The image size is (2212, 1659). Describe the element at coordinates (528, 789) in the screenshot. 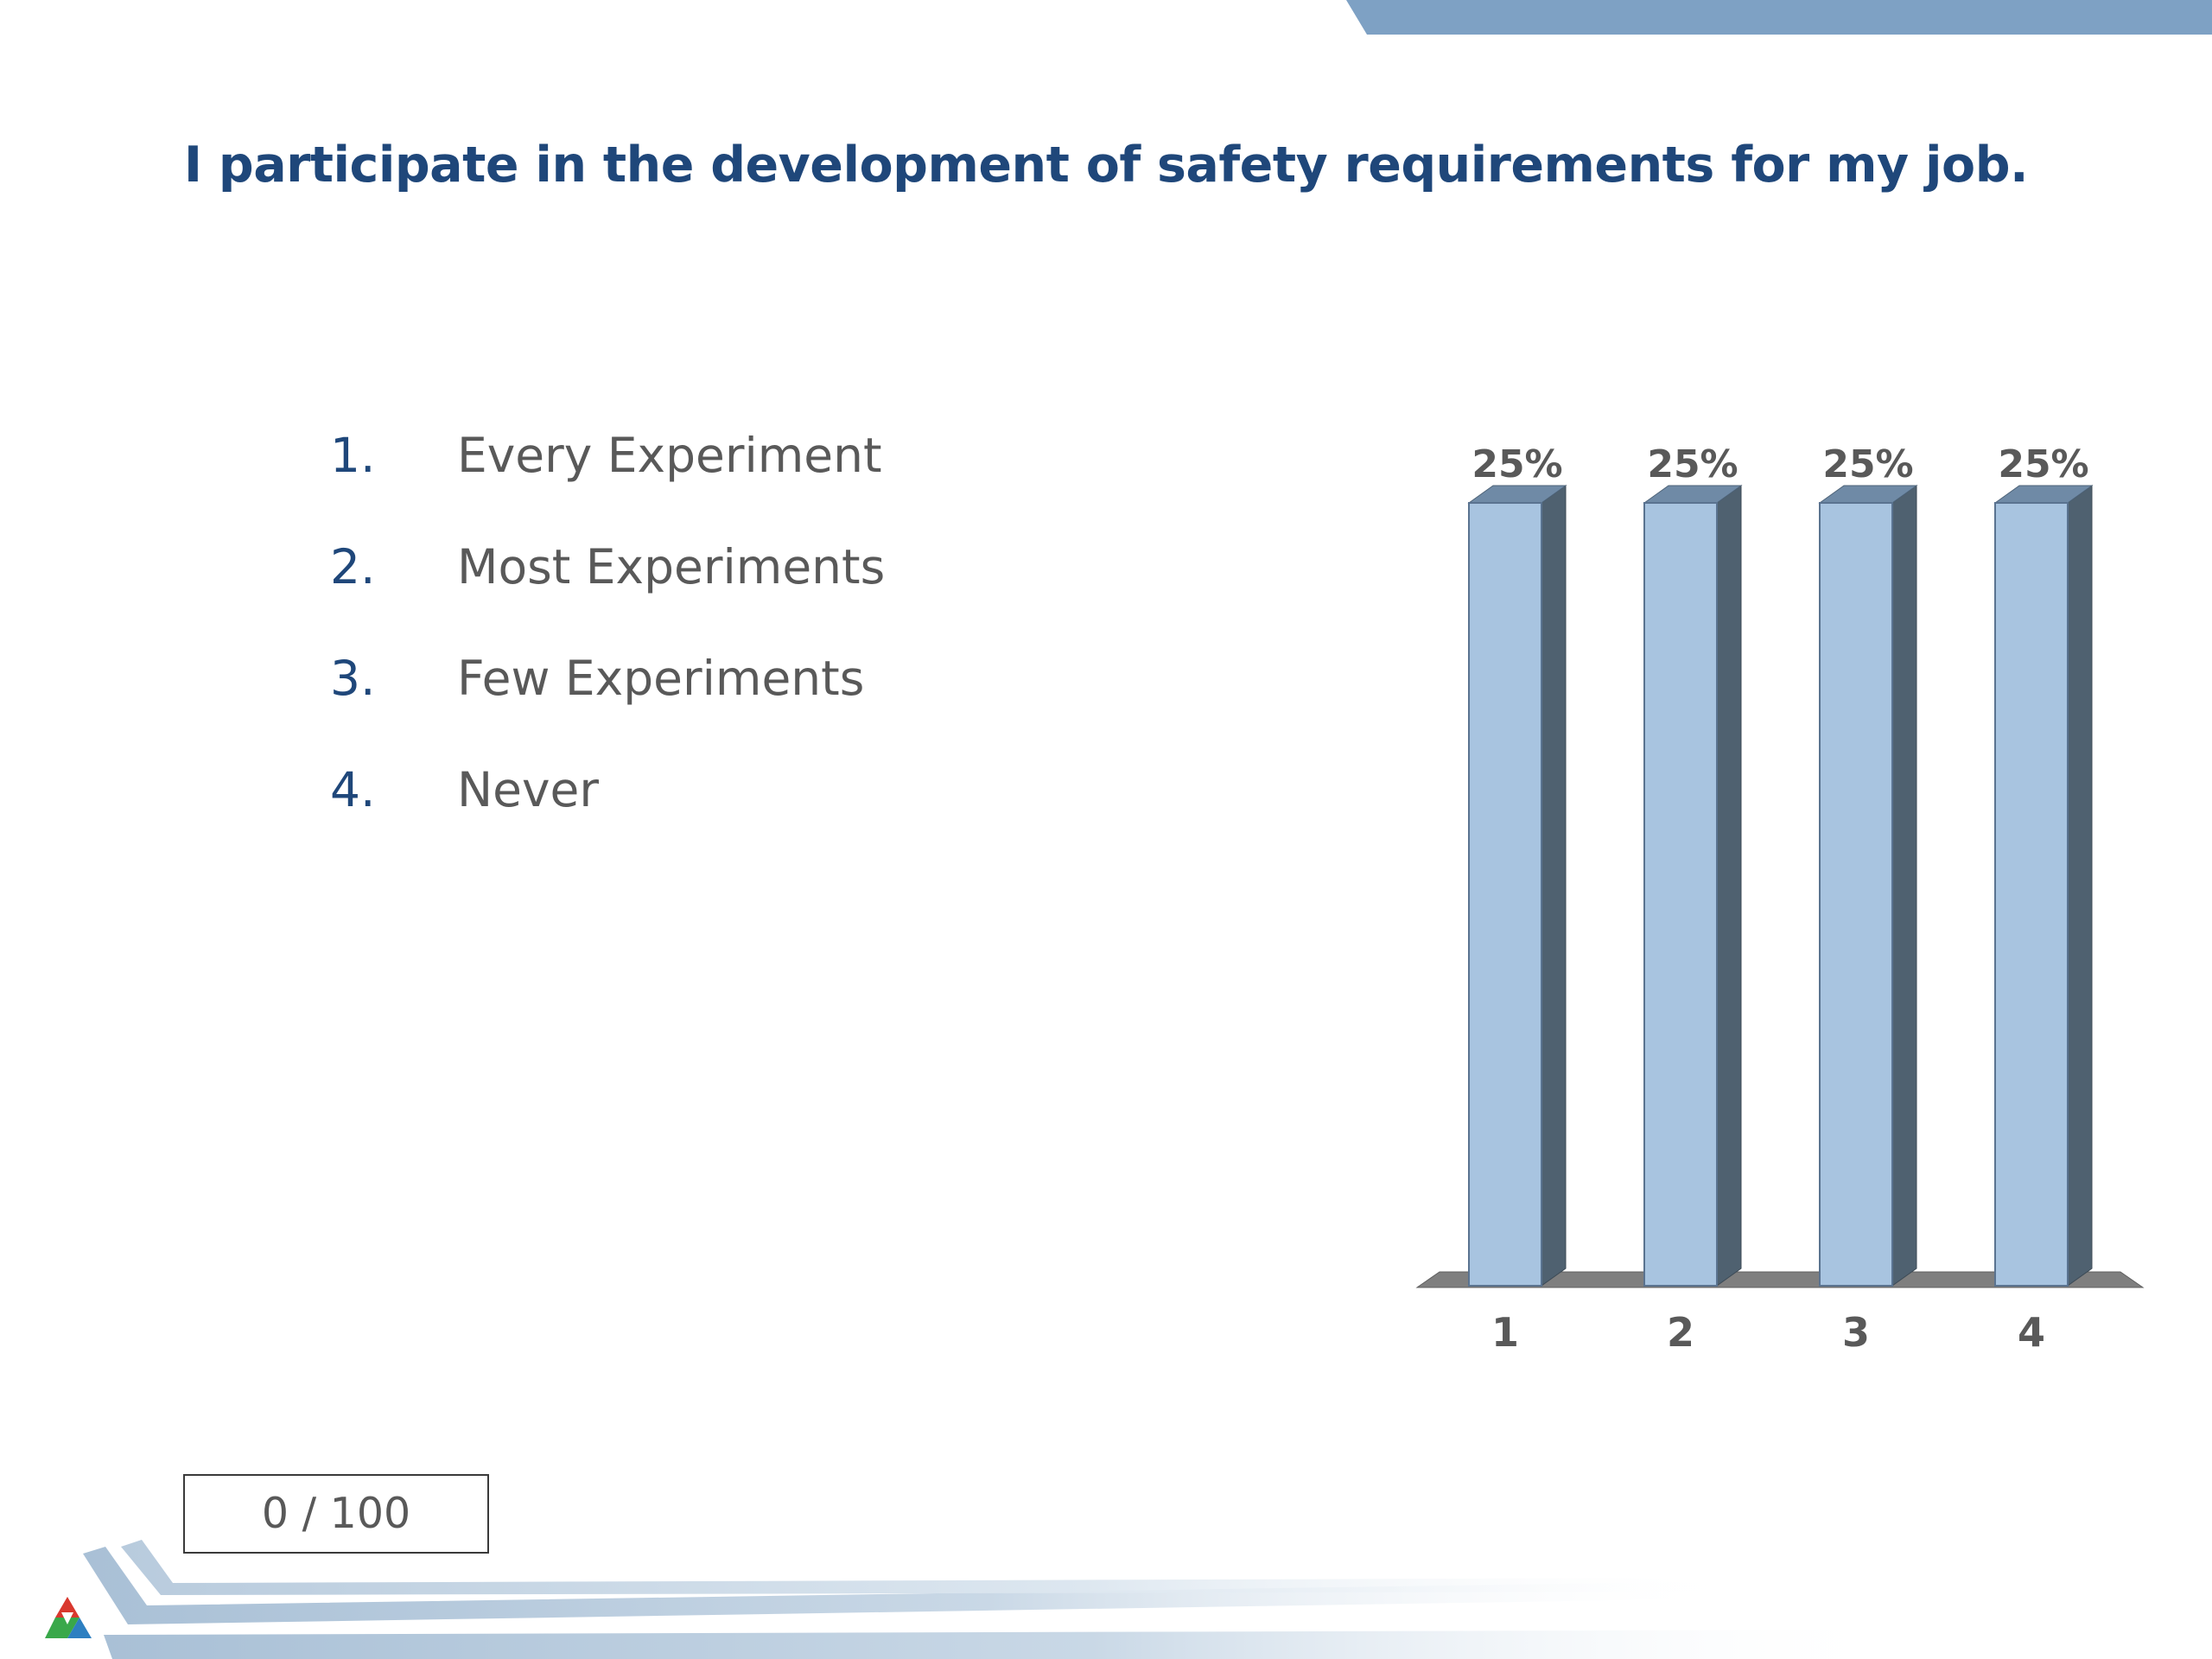

I see `option-label: Never` at that location.